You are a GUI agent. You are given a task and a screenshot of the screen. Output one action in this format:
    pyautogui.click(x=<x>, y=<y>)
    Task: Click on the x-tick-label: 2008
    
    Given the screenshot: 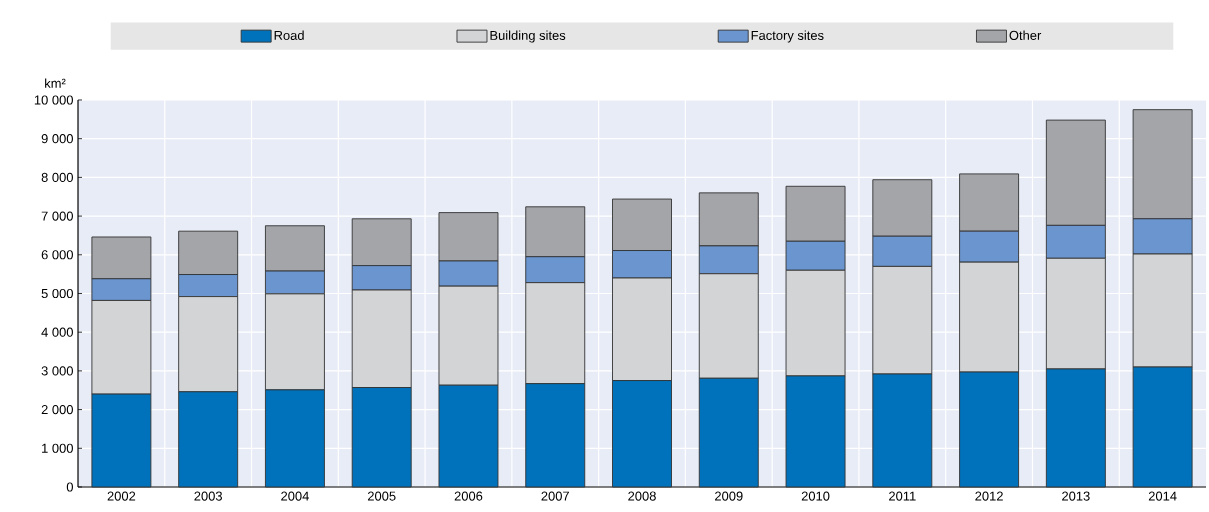 What is the action you would take?
    pyautogui.click(x=642, y=496)
    